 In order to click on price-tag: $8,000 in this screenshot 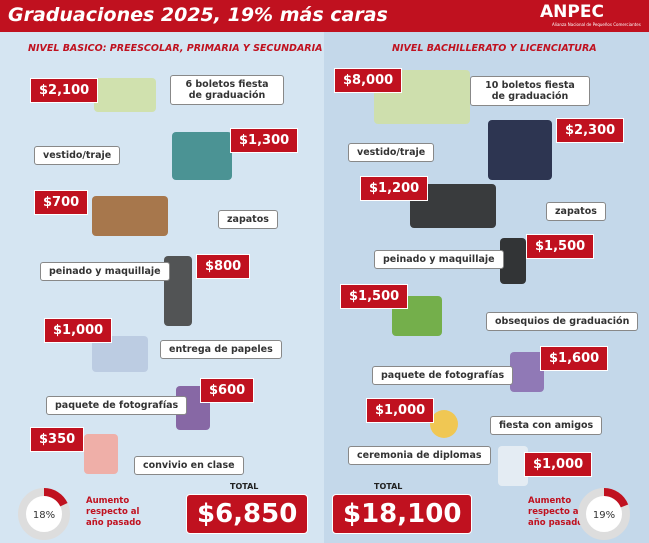, I will do `click(368, 80)`.